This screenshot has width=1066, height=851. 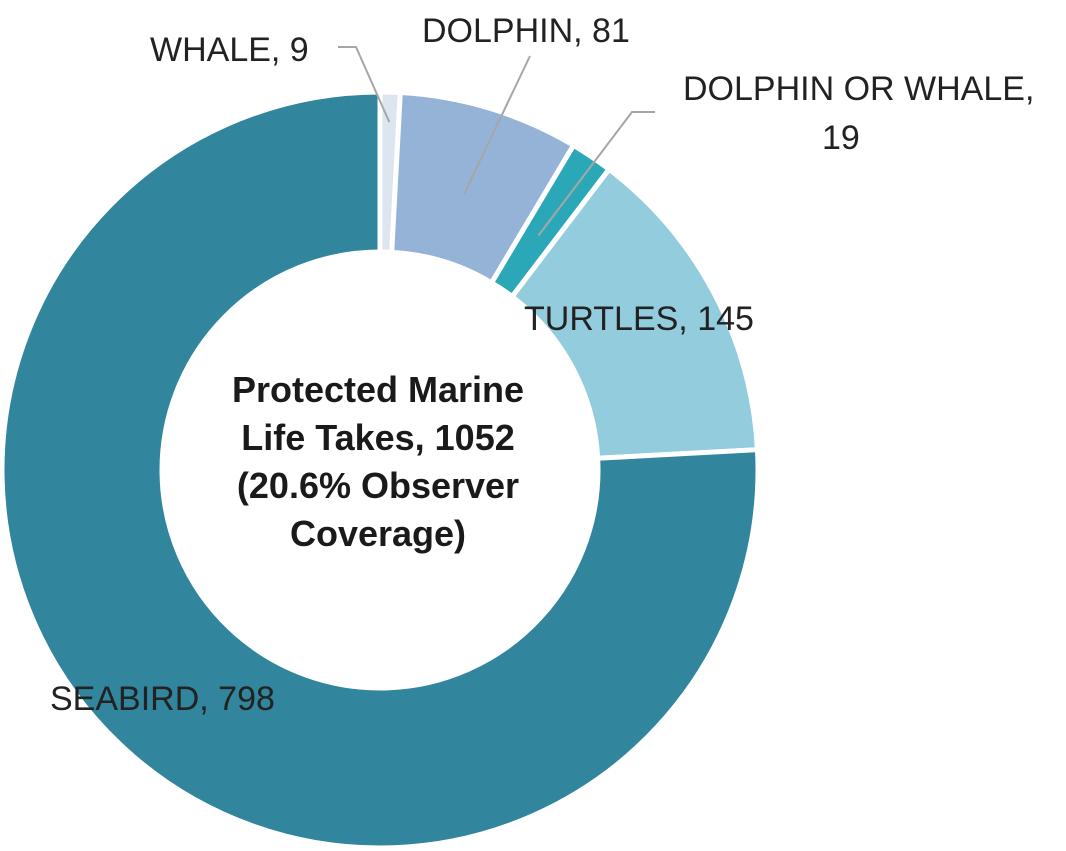 I want to click on slice-label-turtles: TURTLES, 145, so click(x=639, y=319).